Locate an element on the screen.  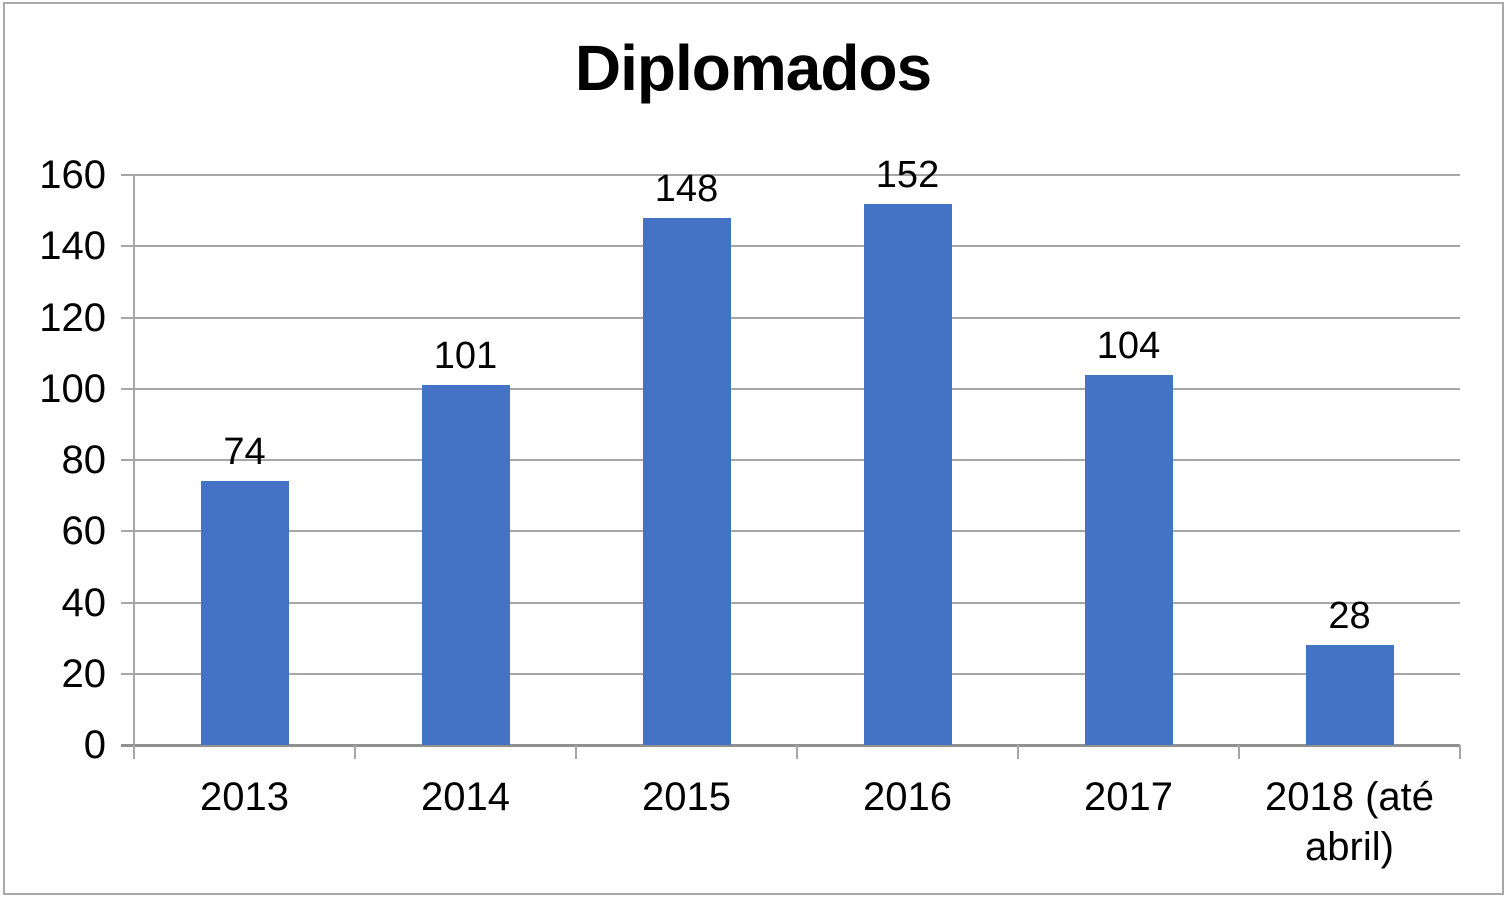
y-axis-tick-label: 80 is located at coordinates (84, 460).